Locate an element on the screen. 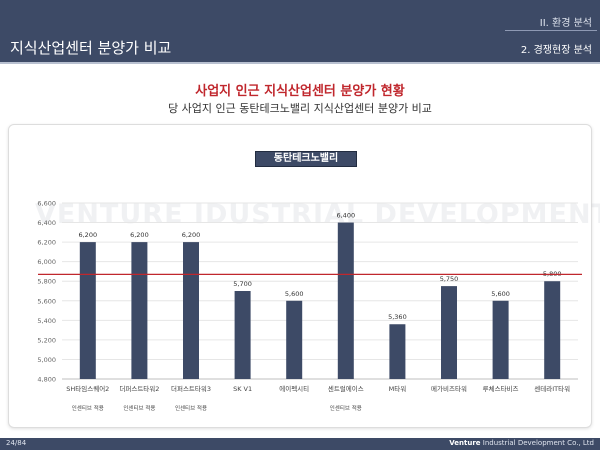  x-tick-label: 더퍼스트타워2 is located at coordinates (139, 388).